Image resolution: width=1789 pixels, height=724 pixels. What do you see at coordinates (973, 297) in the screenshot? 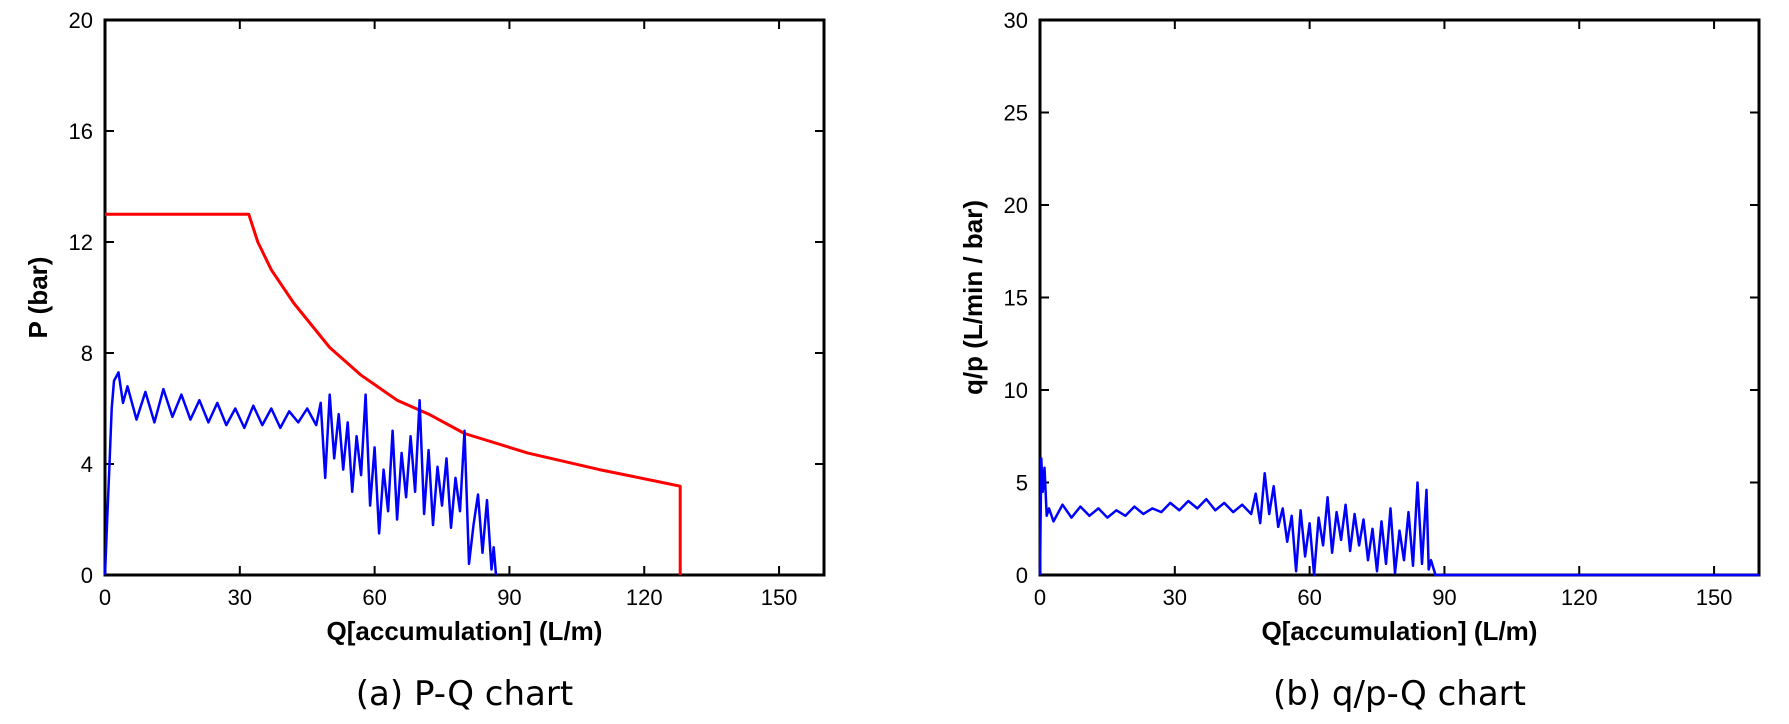
I see `y-axis-label: q/p (L/min / bar)` at bounding box center [973, 297].